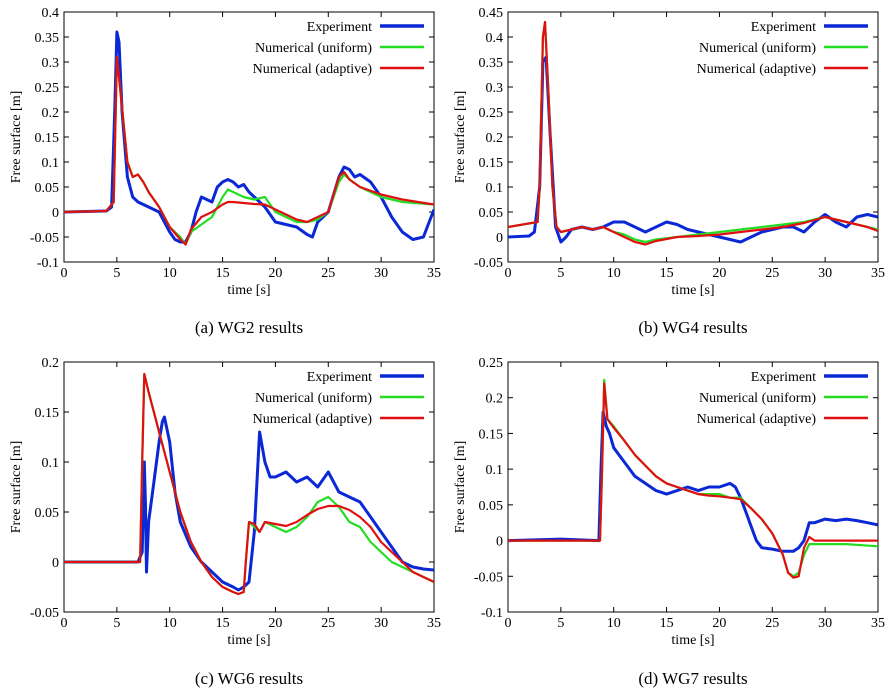 The image size is (889, 694). Describe the element at coordinates (249, 678) in the screenshot. I see `subfigure-caption: (c) WG6 results` at that location.